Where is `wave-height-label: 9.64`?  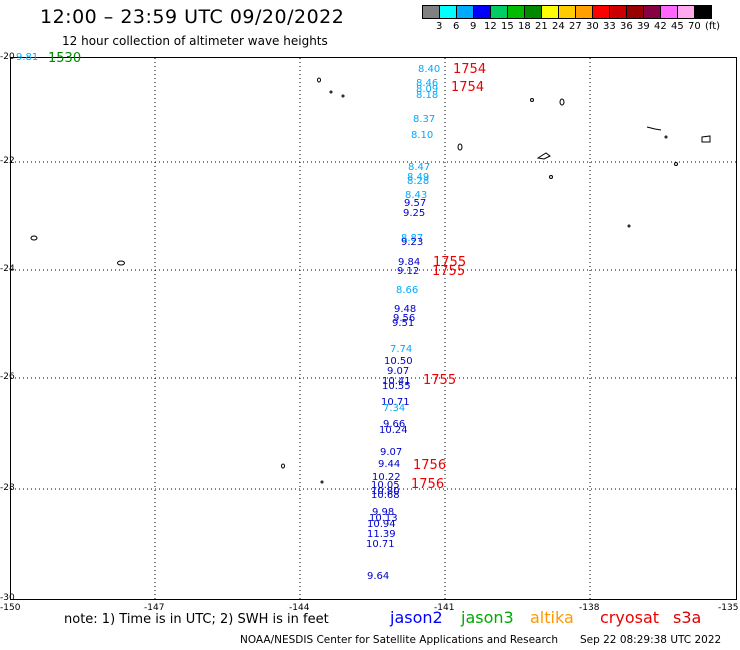
wave-height-label: 9.64 is located at coordinates (378, 576).